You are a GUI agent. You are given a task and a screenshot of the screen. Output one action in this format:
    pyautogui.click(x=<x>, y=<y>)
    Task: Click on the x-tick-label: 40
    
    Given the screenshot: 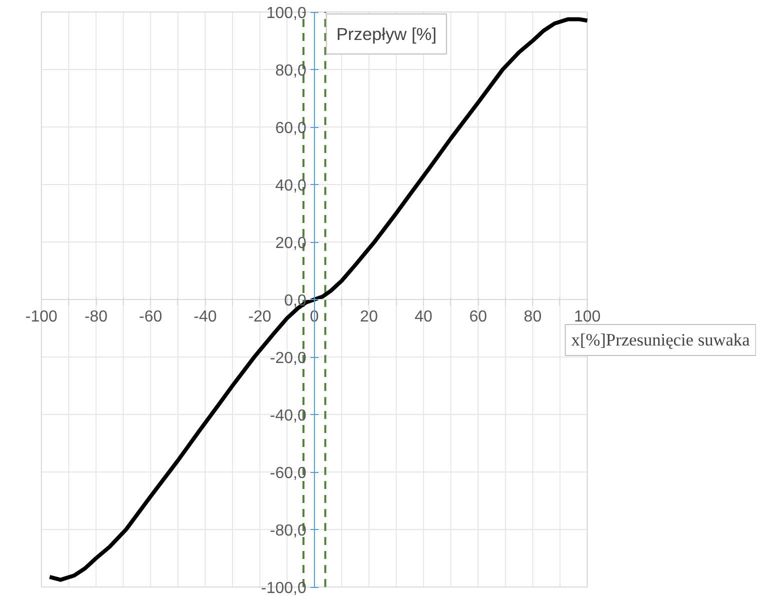 What is the action you would take?
    pyautogui.click(x=423, y=317)
    